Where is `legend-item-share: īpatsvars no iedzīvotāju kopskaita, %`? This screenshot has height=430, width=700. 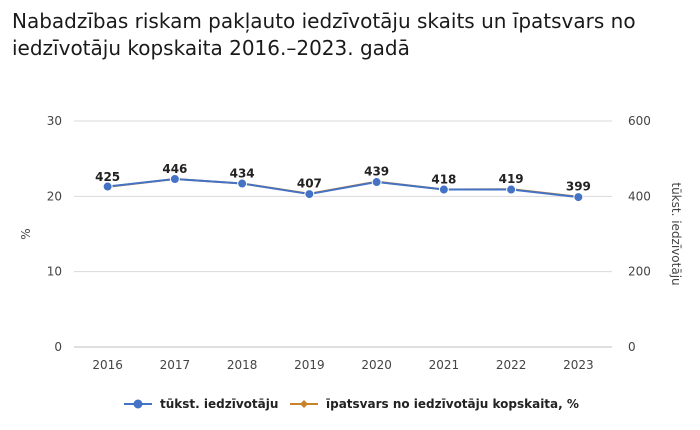
legend-item-share: īpatsvars no iedzīvotāju kopskaita, % is located at coordinates (434, 404).